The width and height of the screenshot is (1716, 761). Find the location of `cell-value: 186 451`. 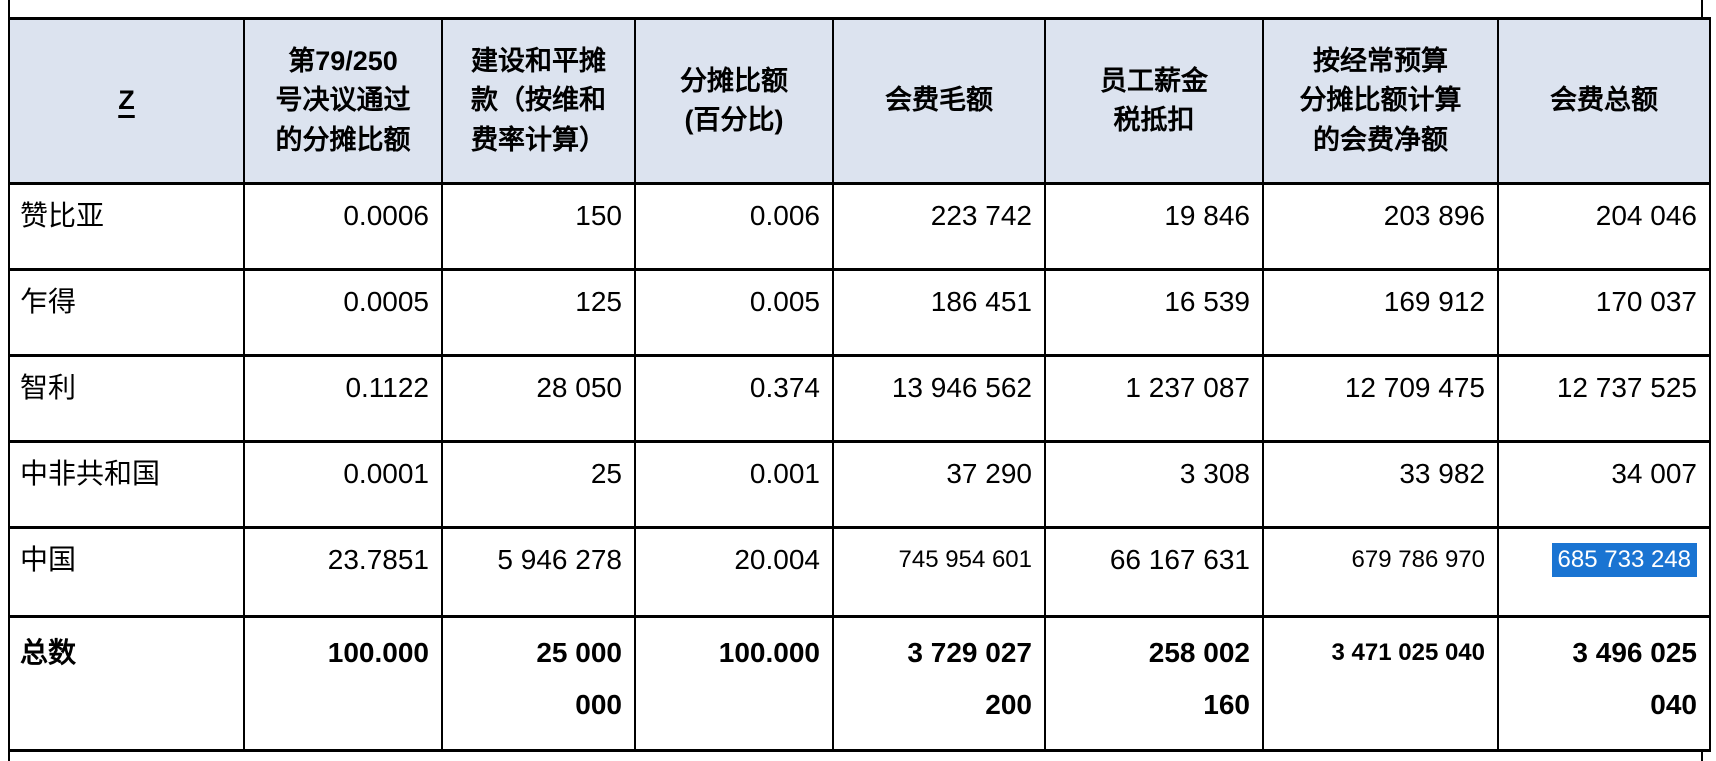

cell-value: 186 451 is located at coordinates (939, 312).